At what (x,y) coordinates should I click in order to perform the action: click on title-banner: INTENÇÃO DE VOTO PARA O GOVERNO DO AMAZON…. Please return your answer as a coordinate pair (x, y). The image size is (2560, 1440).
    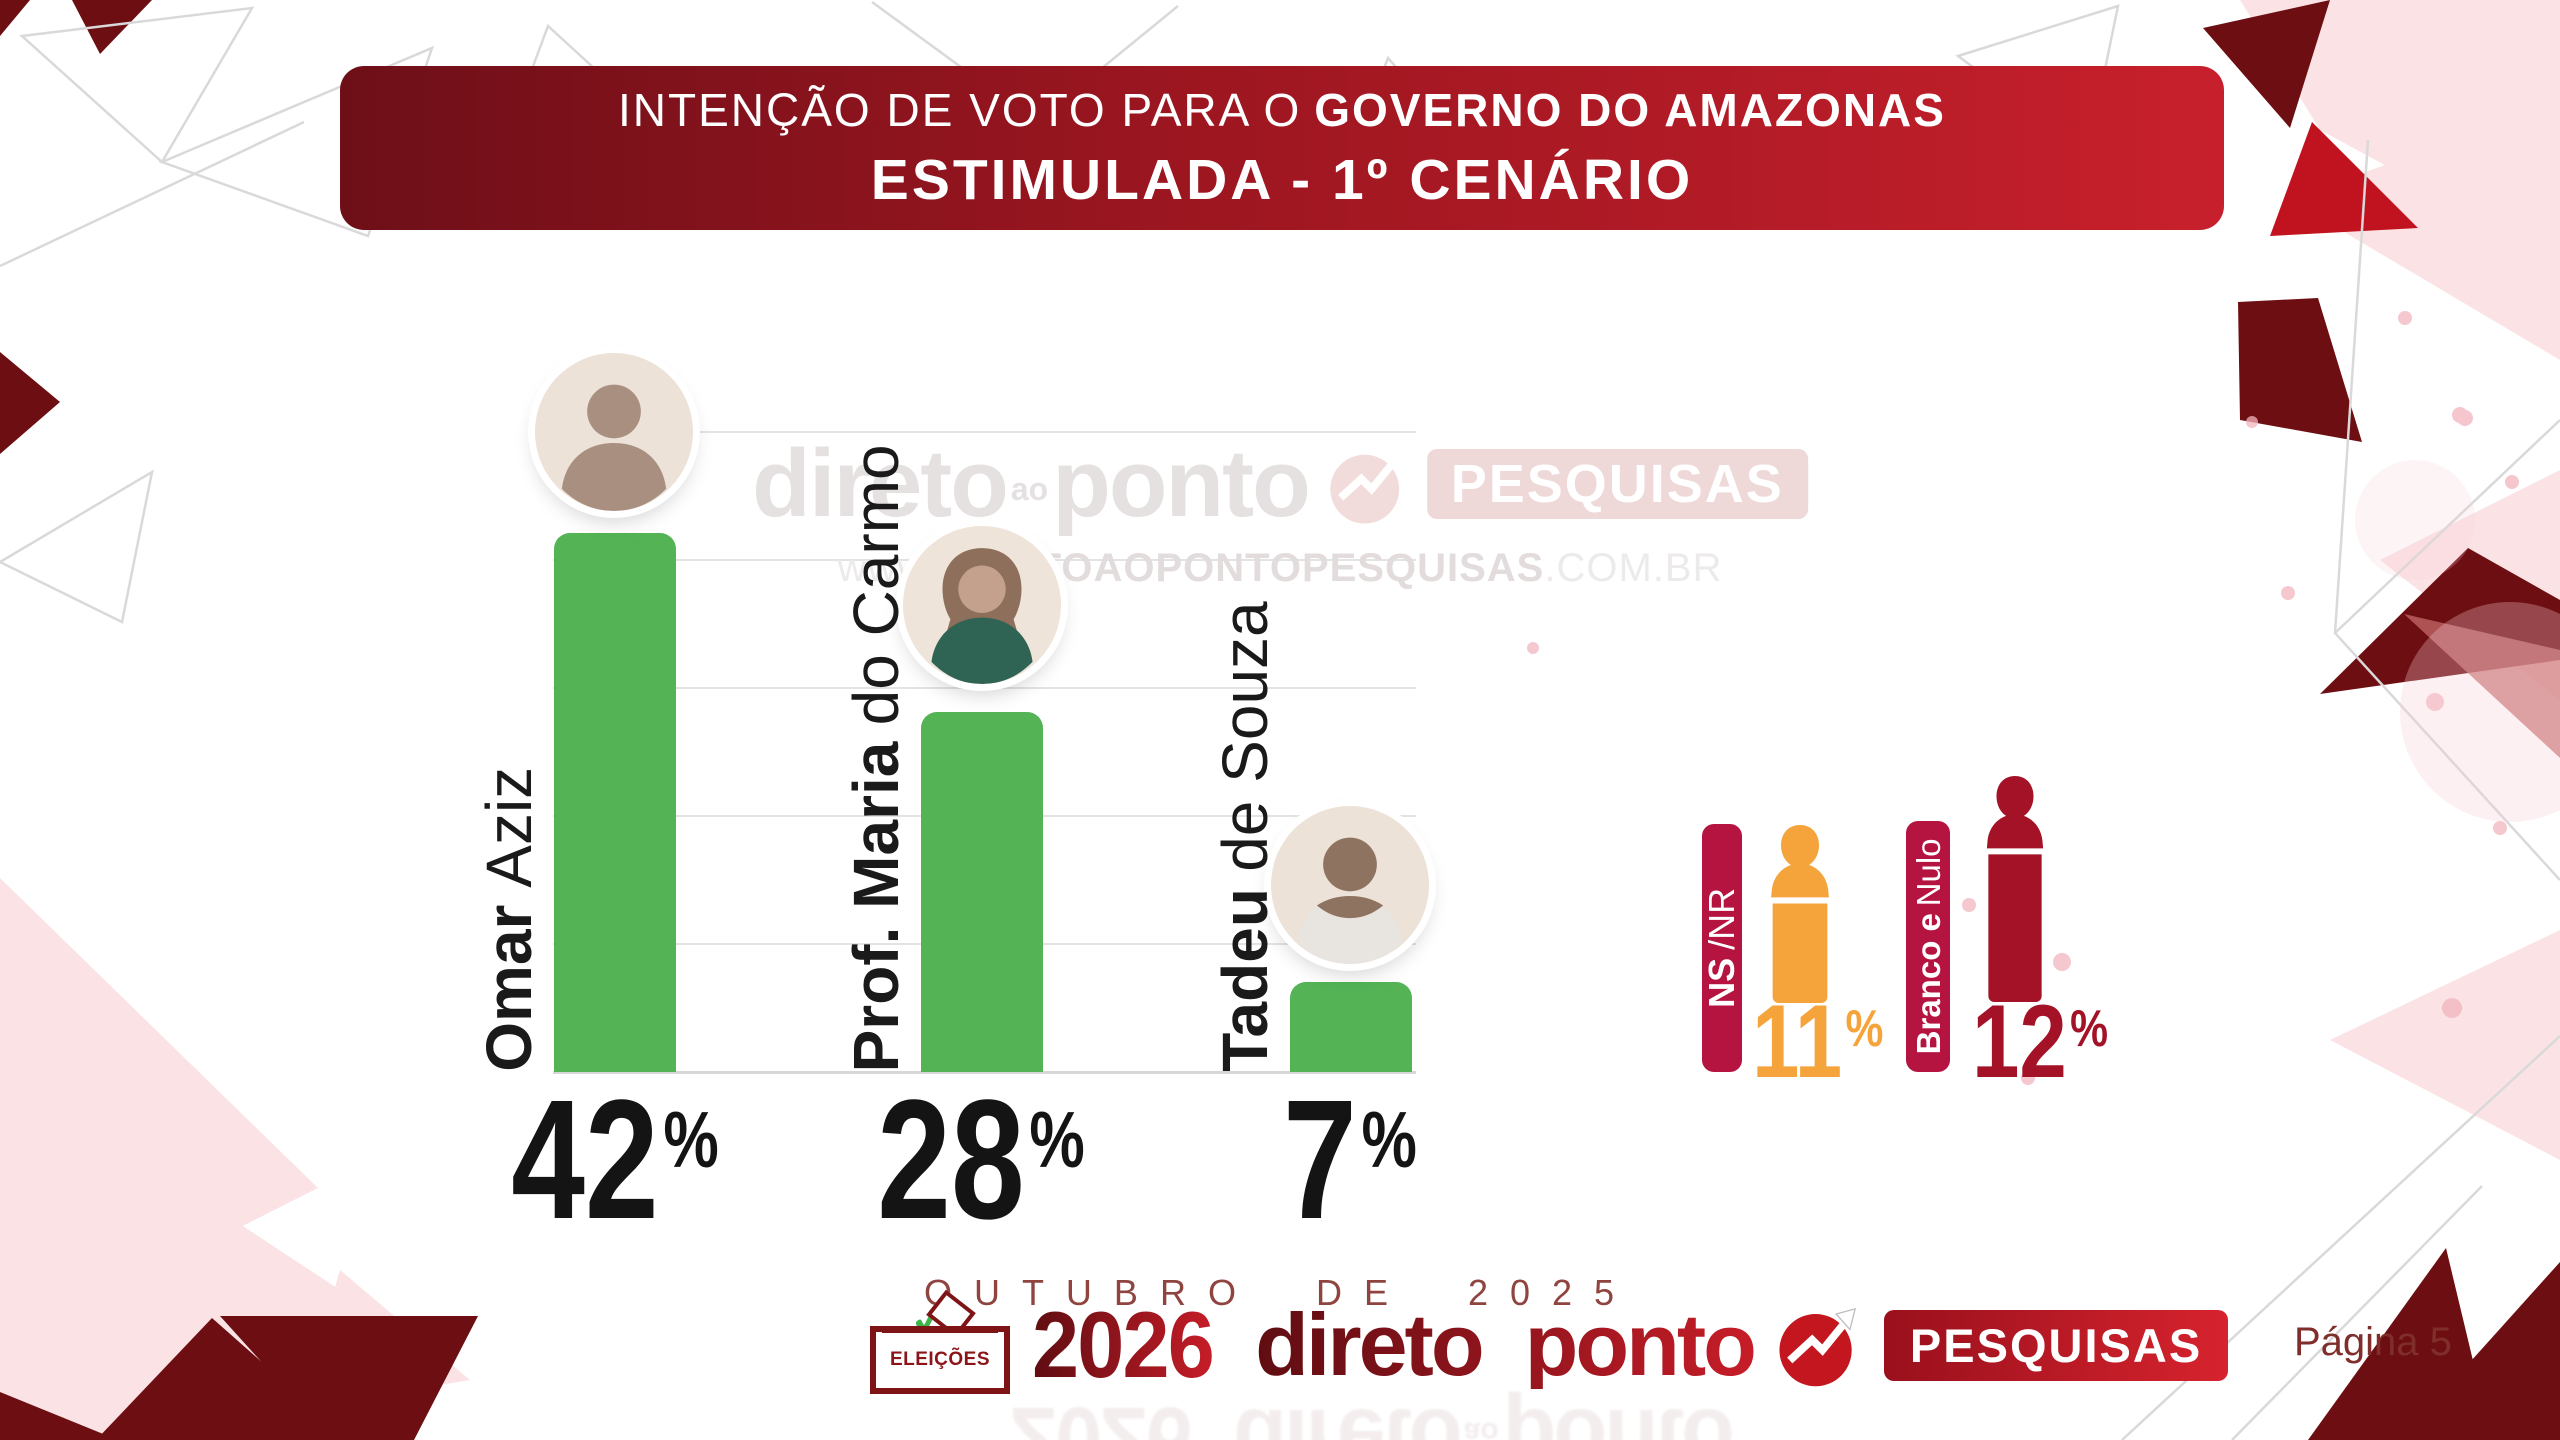
    Looking at the image, I should click on (1282, 148).